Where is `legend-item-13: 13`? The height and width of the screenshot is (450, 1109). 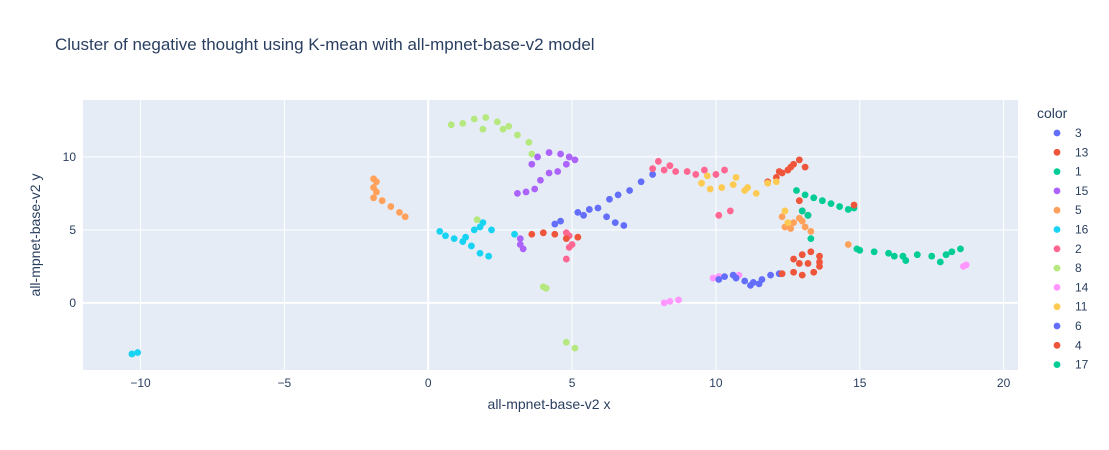 legend-item-13: 13 is located at coordinates (1071, 152).